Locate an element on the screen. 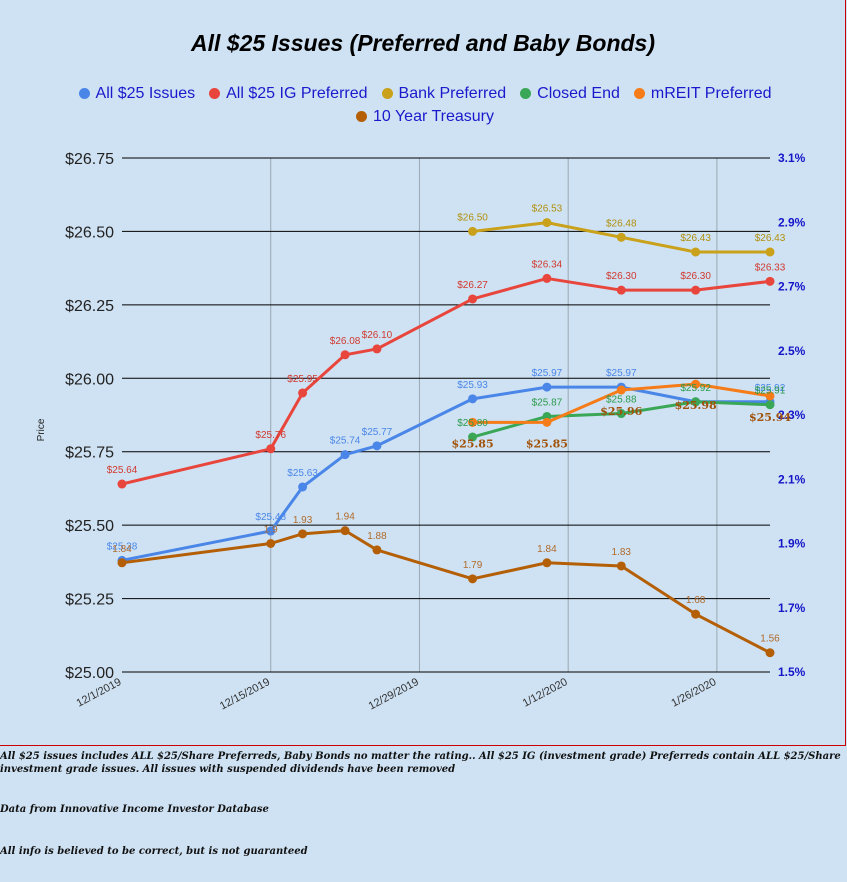 The height and width of the screenshot is (882, 847). y-right-tick-label: 1.7% is located at coordinates (792, 608).